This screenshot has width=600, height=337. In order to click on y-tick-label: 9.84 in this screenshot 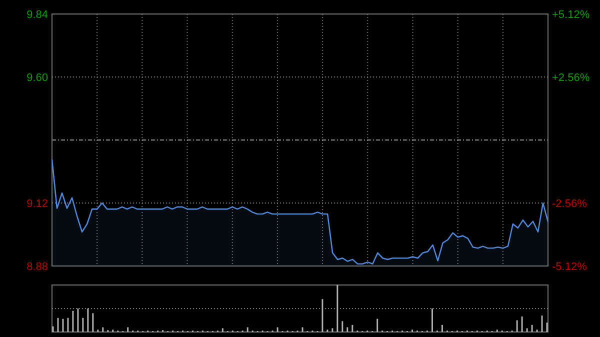, I will do `click(37, 14)`.